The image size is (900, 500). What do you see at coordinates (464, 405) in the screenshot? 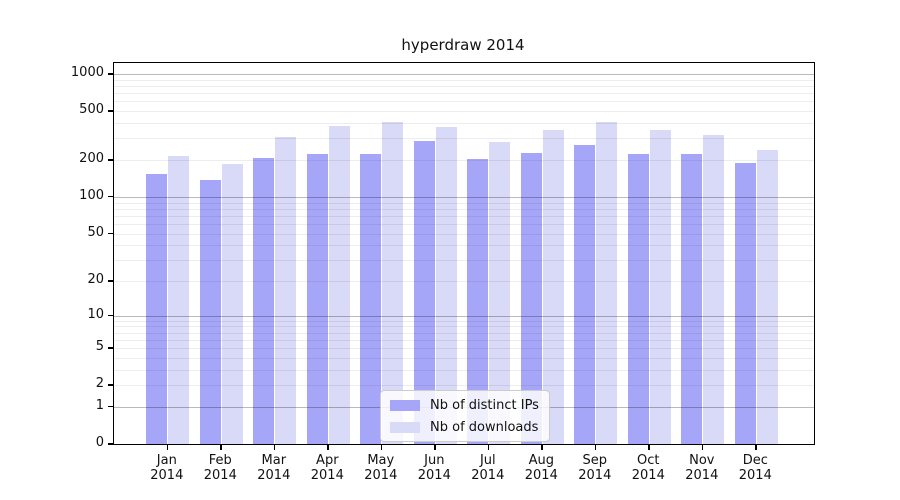
I see `legend-item-distinct-ips: Nb of distinct IPs` at bounding box center [464, 405].